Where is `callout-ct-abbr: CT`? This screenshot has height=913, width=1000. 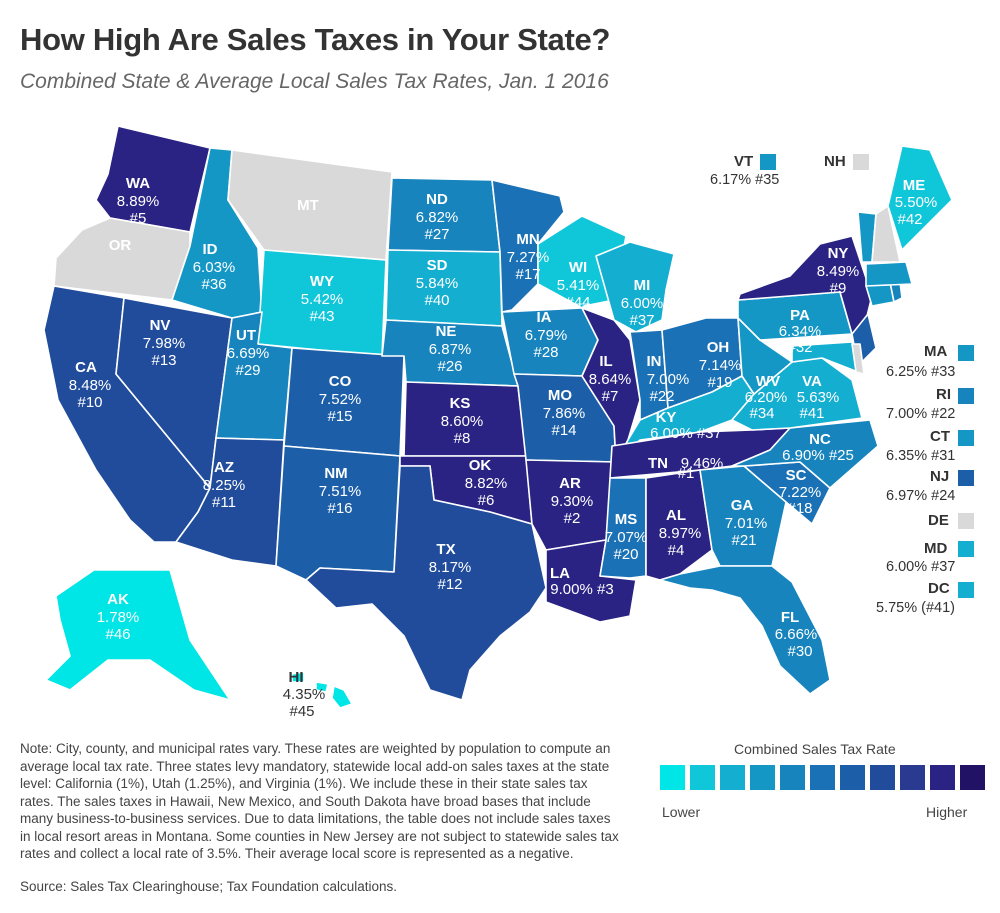 callout-ct-abbr: CT is located at coordinates (940, 436).